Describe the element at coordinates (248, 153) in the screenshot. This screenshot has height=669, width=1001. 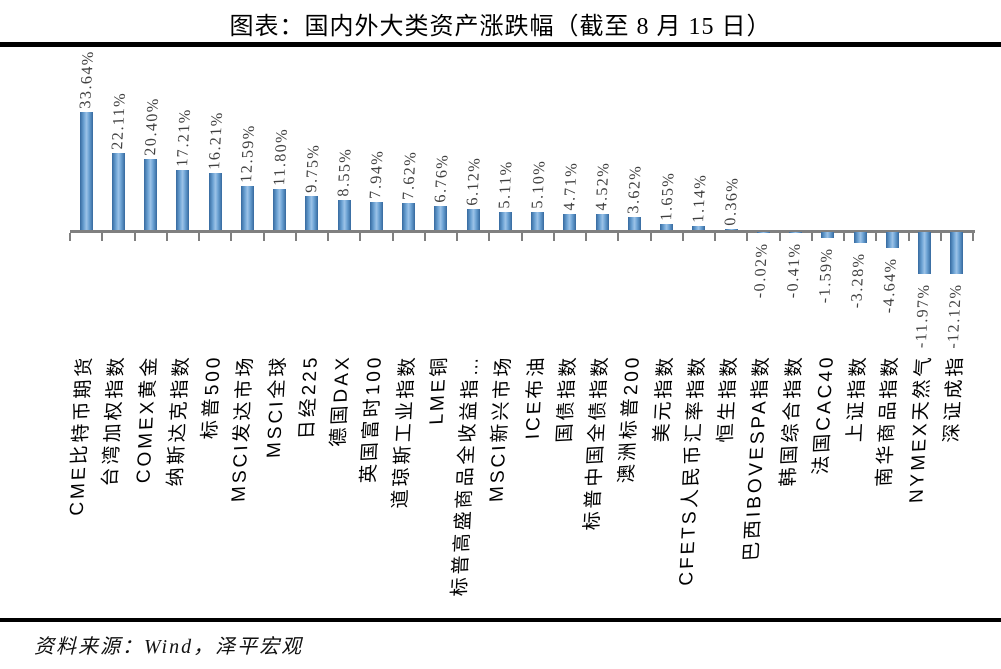
I see `value-label: 12.59%` at that location.